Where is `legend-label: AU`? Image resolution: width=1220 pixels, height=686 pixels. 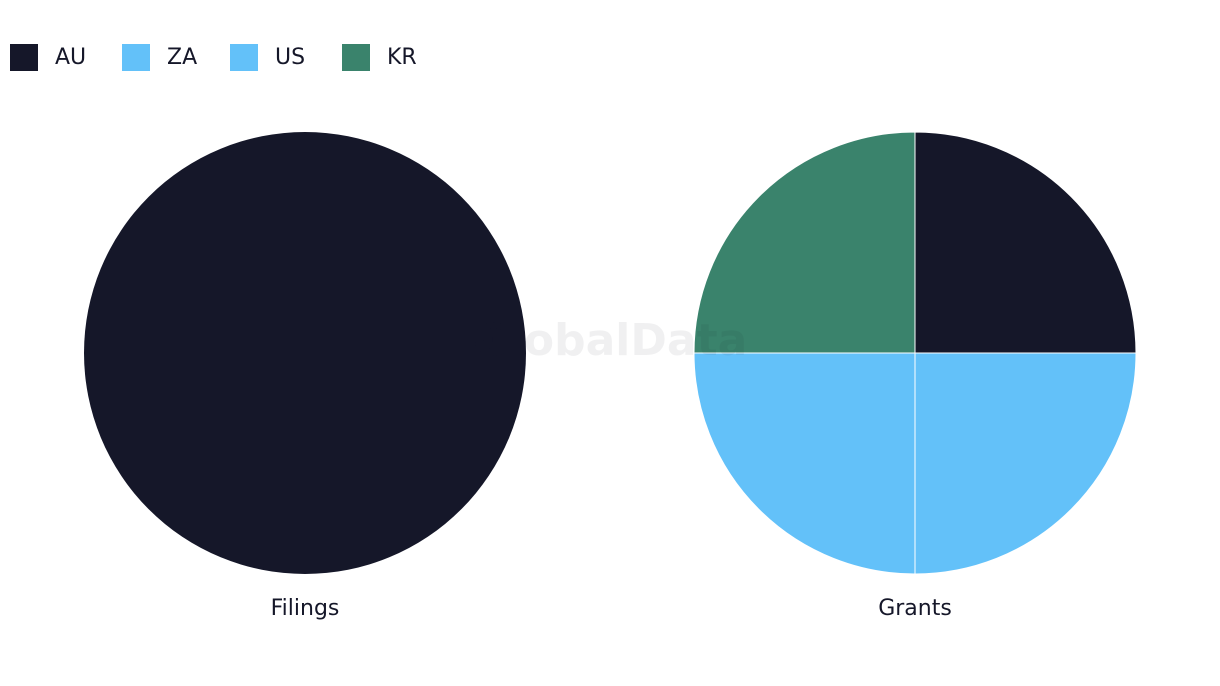 legend-label: AU is located at coordinates (70, 57).